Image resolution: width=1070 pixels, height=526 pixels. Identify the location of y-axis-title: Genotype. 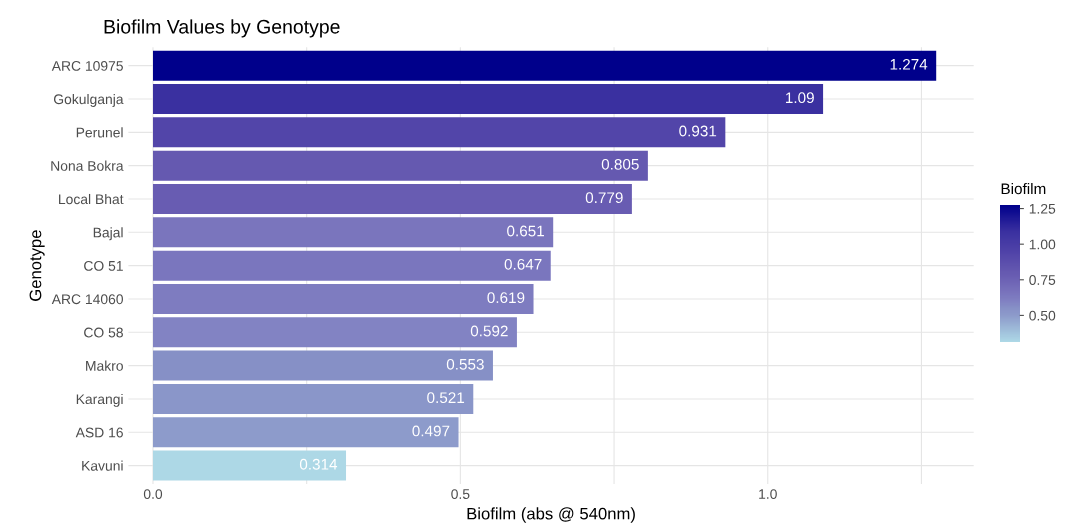
(37, 265).